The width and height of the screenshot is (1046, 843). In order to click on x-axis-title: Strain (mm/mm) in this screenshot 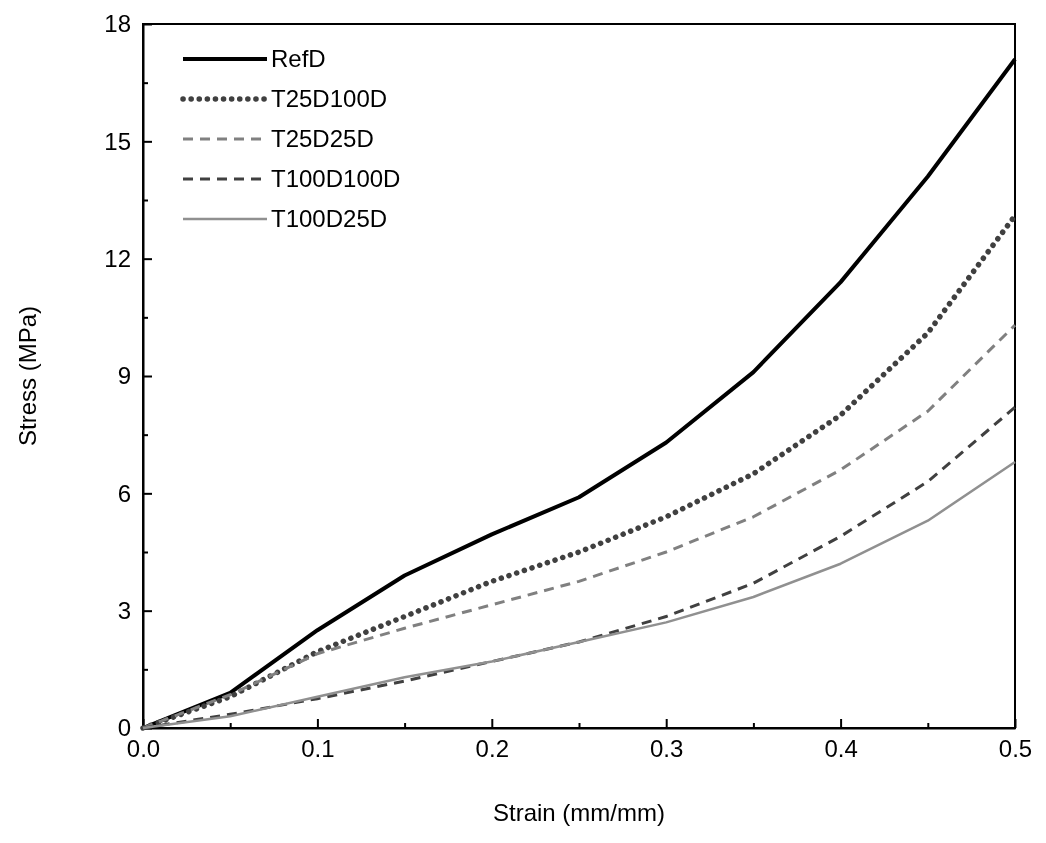, I will do `click(579, 812)`.